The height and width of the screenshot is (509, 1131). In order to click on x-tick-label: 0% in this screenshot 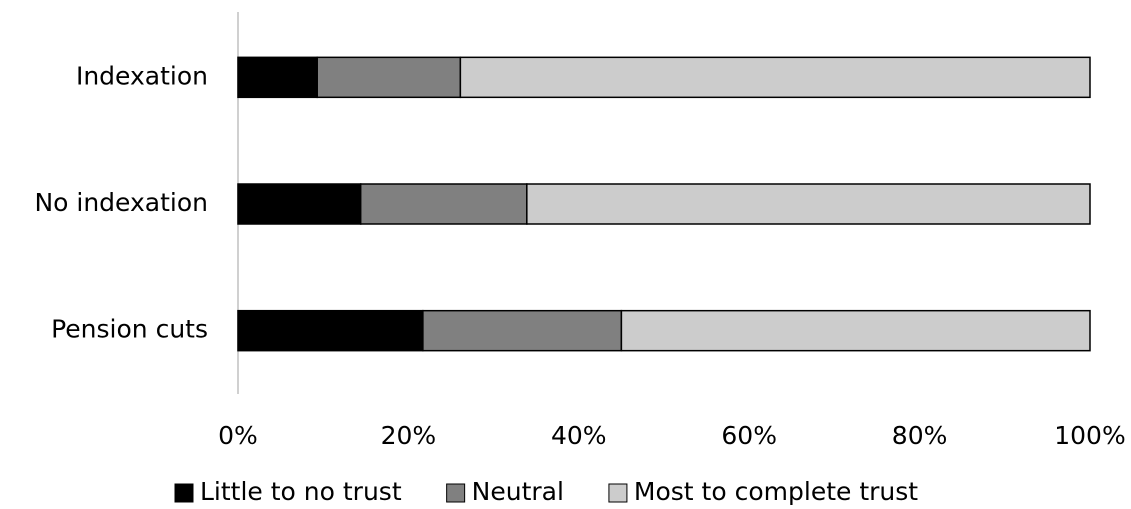, I will do `click(238, 435)`.